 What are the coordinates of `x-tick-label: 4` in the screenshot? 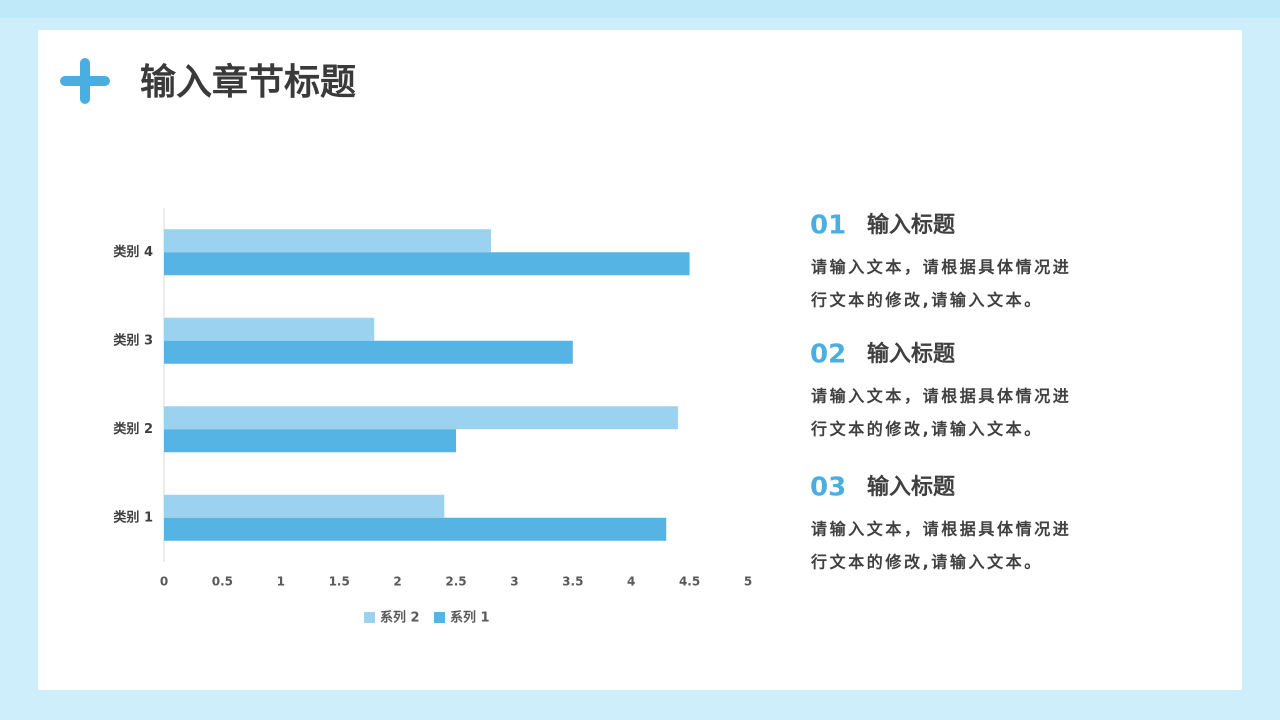 It's located at (631, 582).